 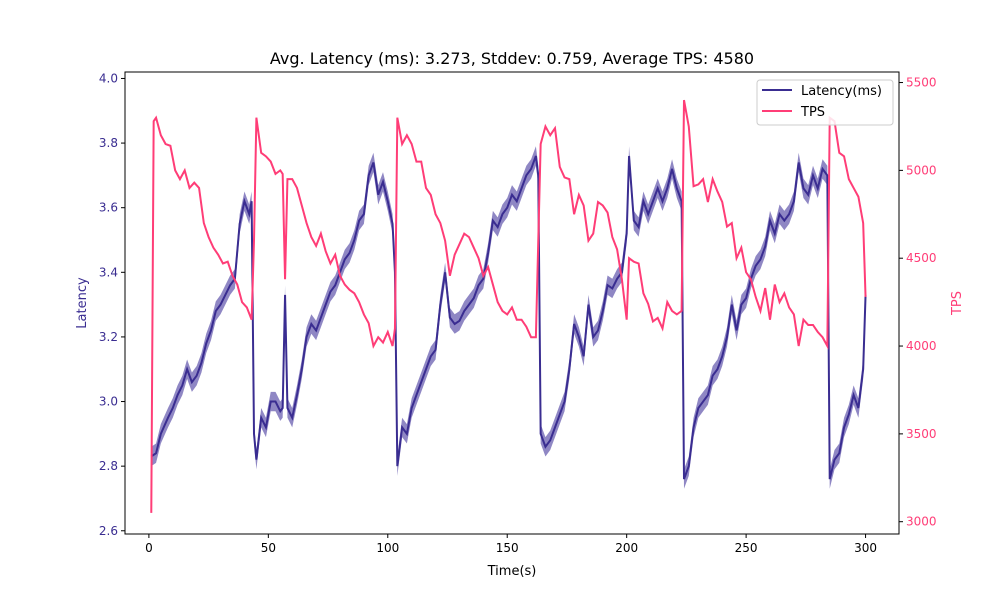 What do you see at coordinates (149, 548) in the screenshot?
I see `x-tick-label: 0` at bounding box center [149, 548].